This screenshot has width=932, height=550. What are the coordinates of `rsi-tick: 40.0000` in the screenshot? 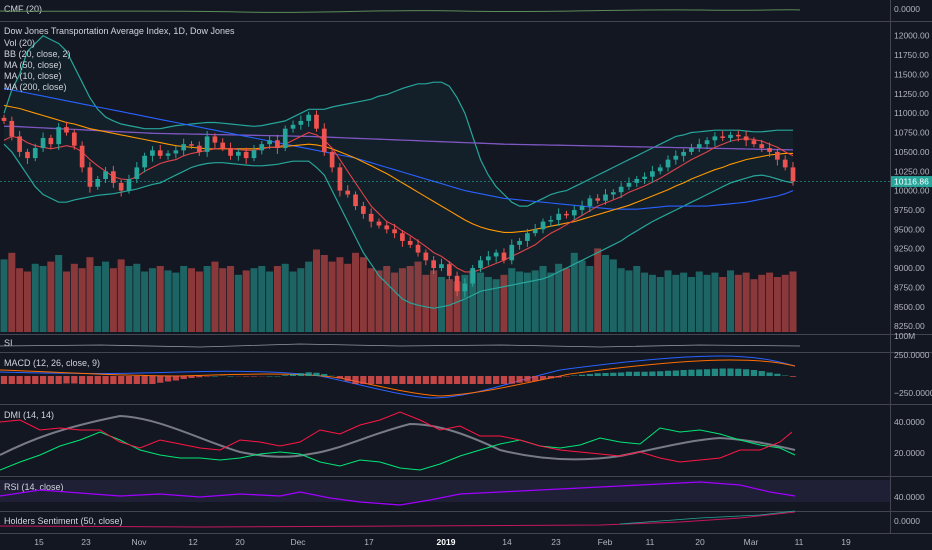 It's located at (909, 497).